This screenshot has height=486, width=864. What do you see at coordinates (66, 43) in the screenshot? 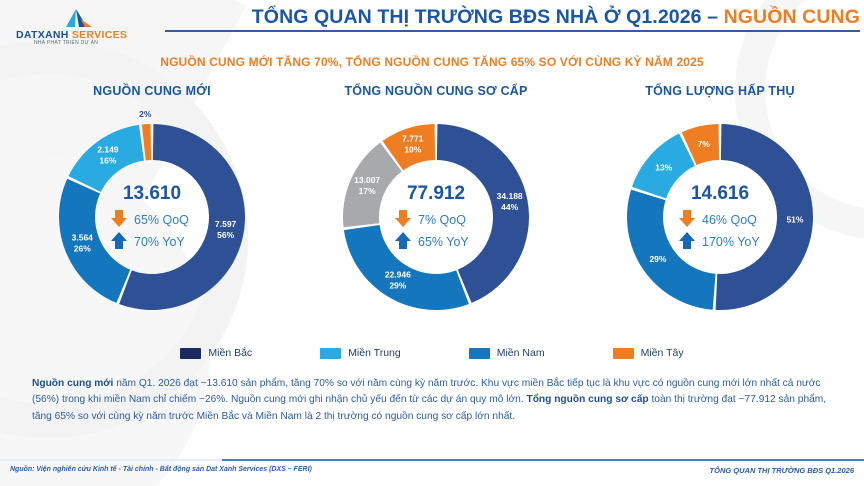
I see `logo-tagline: NHÀ PHÁT TRIỂN DỰ ÁN` at bounding box center [66, 43].